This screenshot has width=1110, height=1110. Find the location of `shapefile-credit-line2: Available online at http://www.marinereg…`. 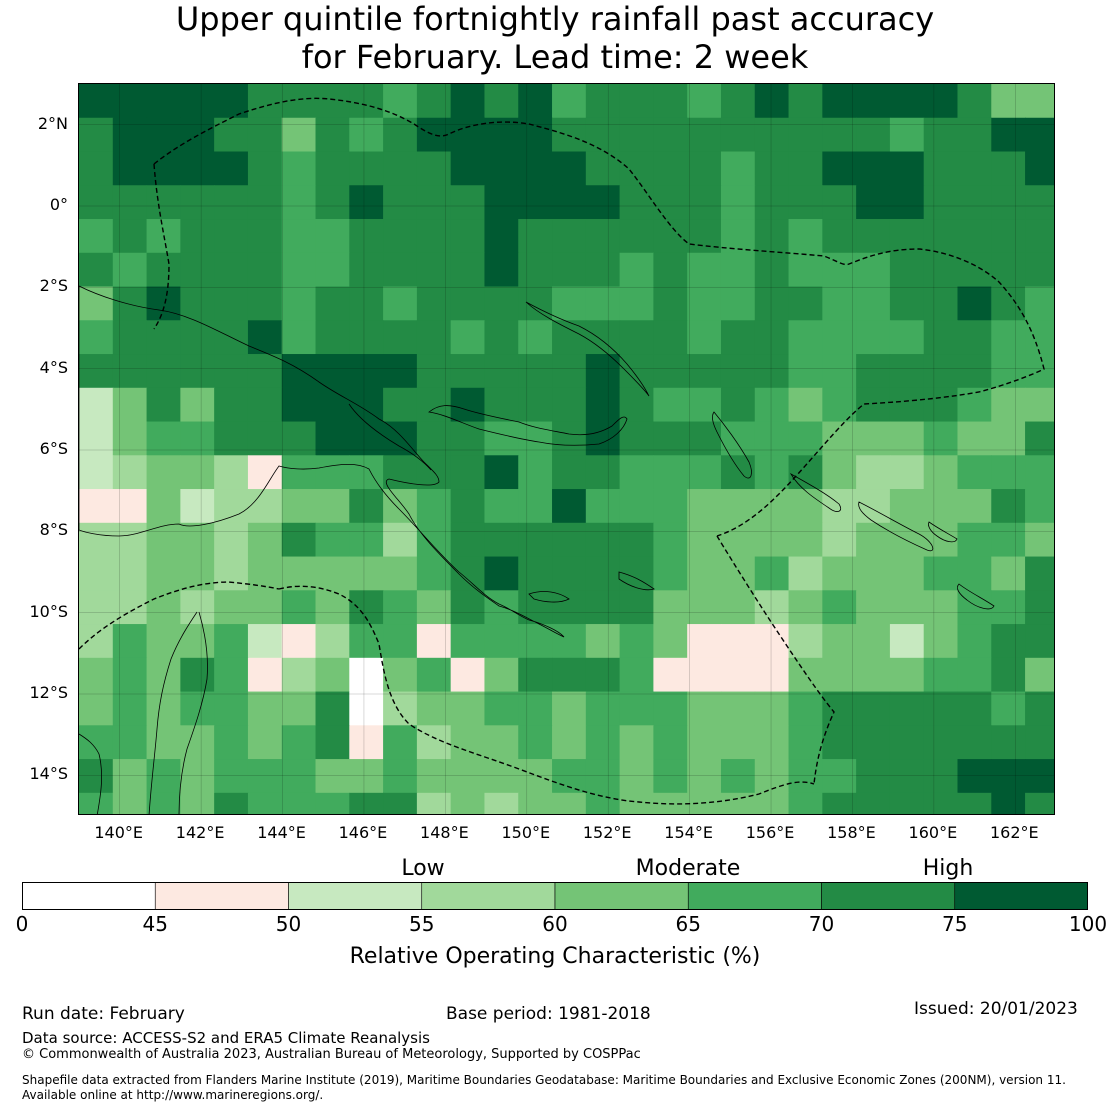

shapefile-credit-line2: Available online at http://www.marinereg… is located at coordinates (173, 1095).